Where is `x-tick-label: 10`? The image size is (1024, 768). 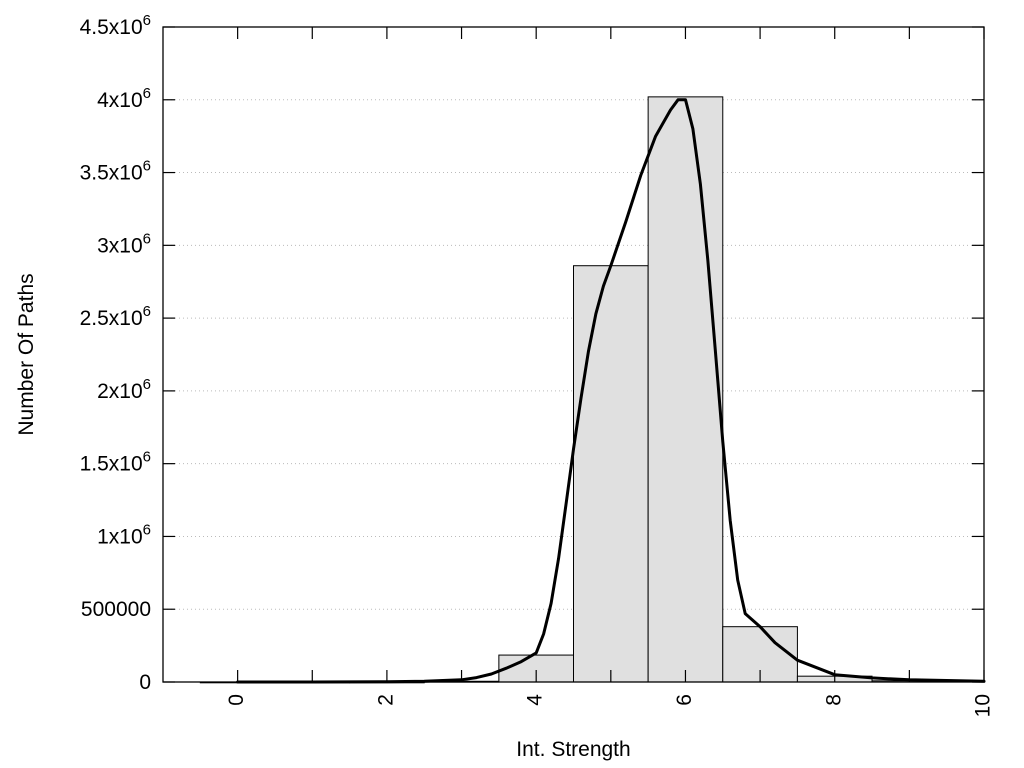
x-tick-label: 10 is located at coordinates (983, 705).